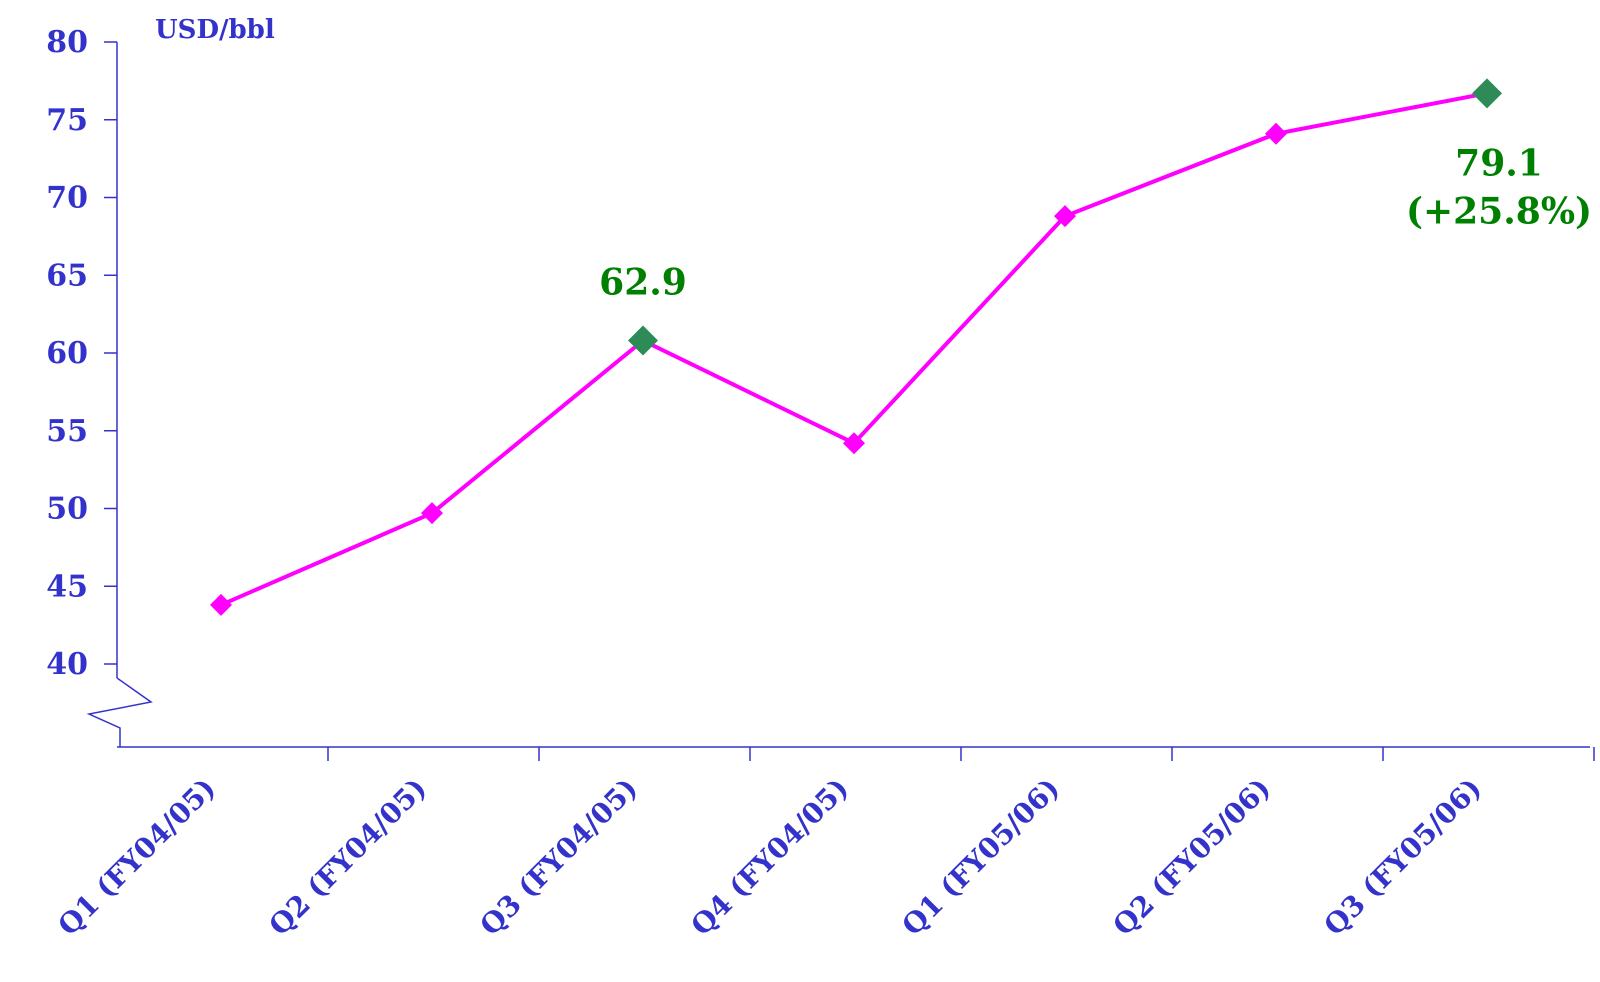  I want to click on y-tick-label: 45, so click(67, 586).